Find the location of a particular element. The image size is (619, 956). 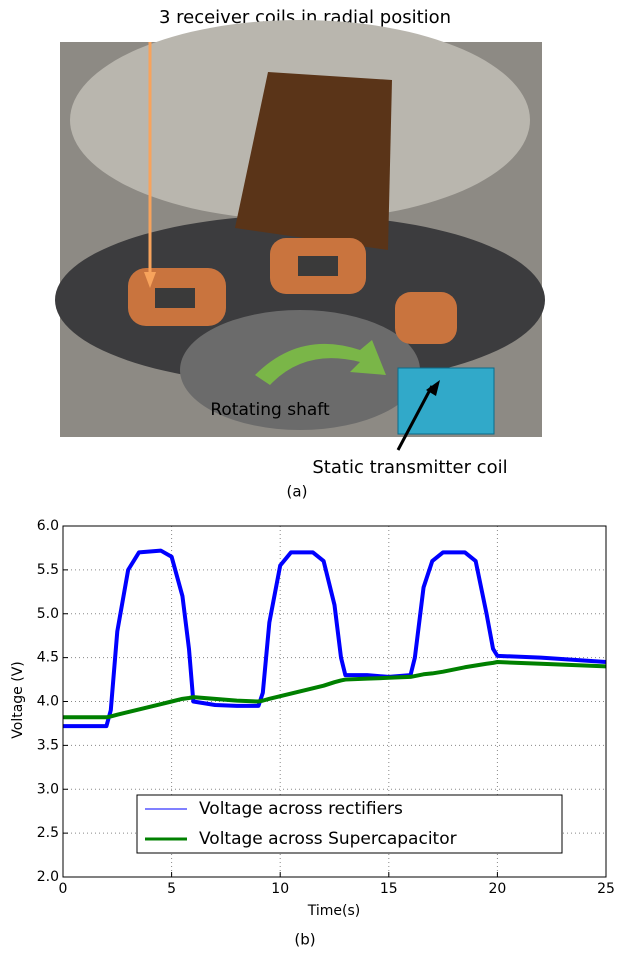

x-tick-label: 0 is located at coordinates (63, 889).